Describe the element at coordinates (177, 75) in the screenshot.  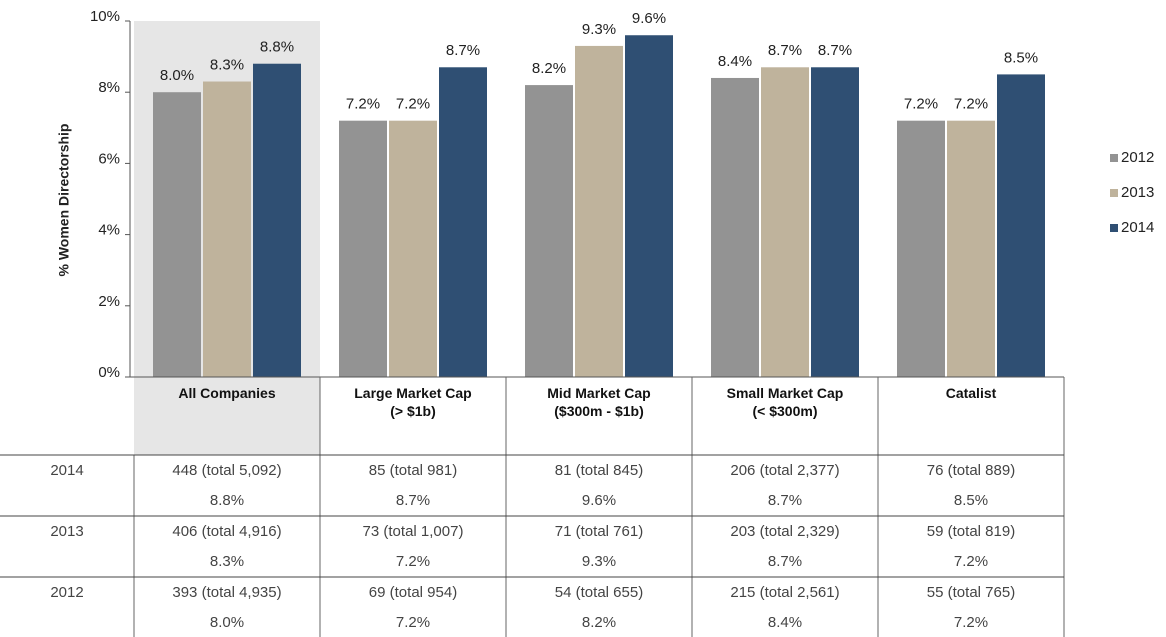
I see `value-label: 8.0%` at that location.